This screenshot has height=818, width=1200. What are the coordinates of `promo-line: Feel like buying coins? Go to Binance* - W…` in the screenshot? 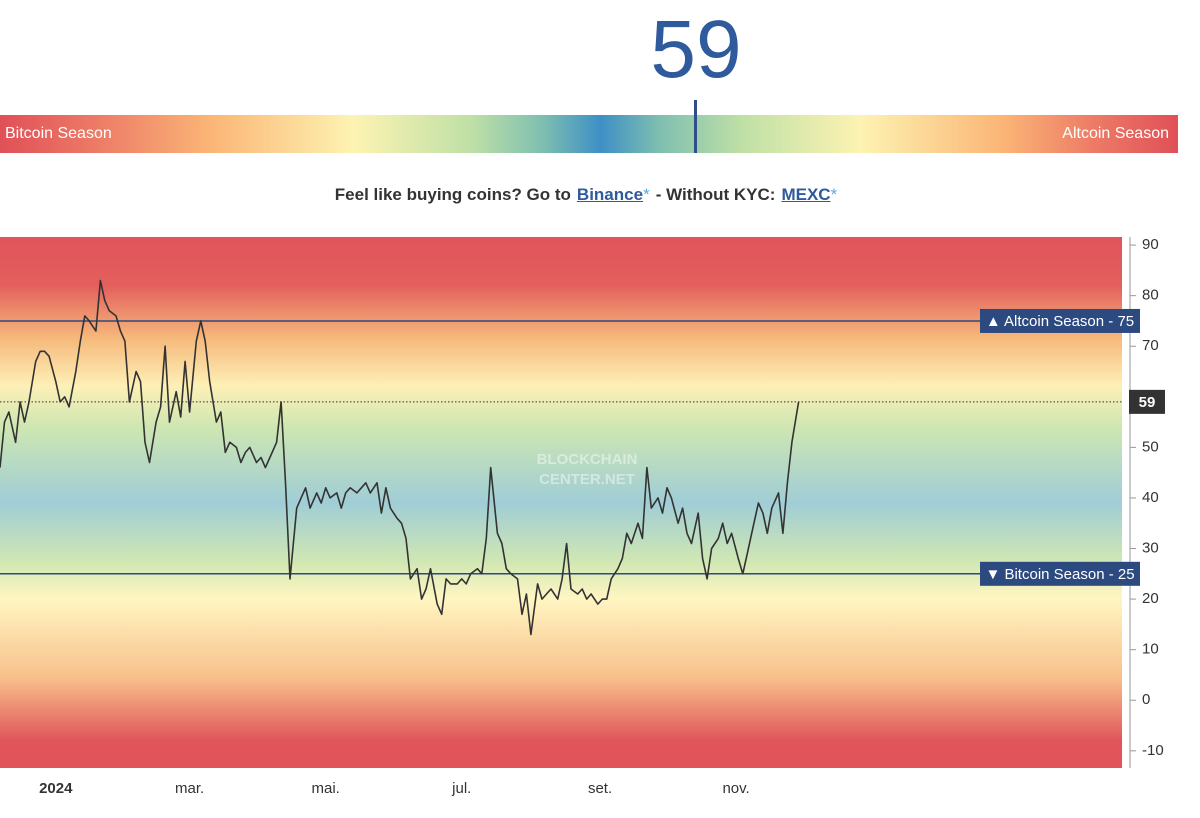 It's located at (589, 195).